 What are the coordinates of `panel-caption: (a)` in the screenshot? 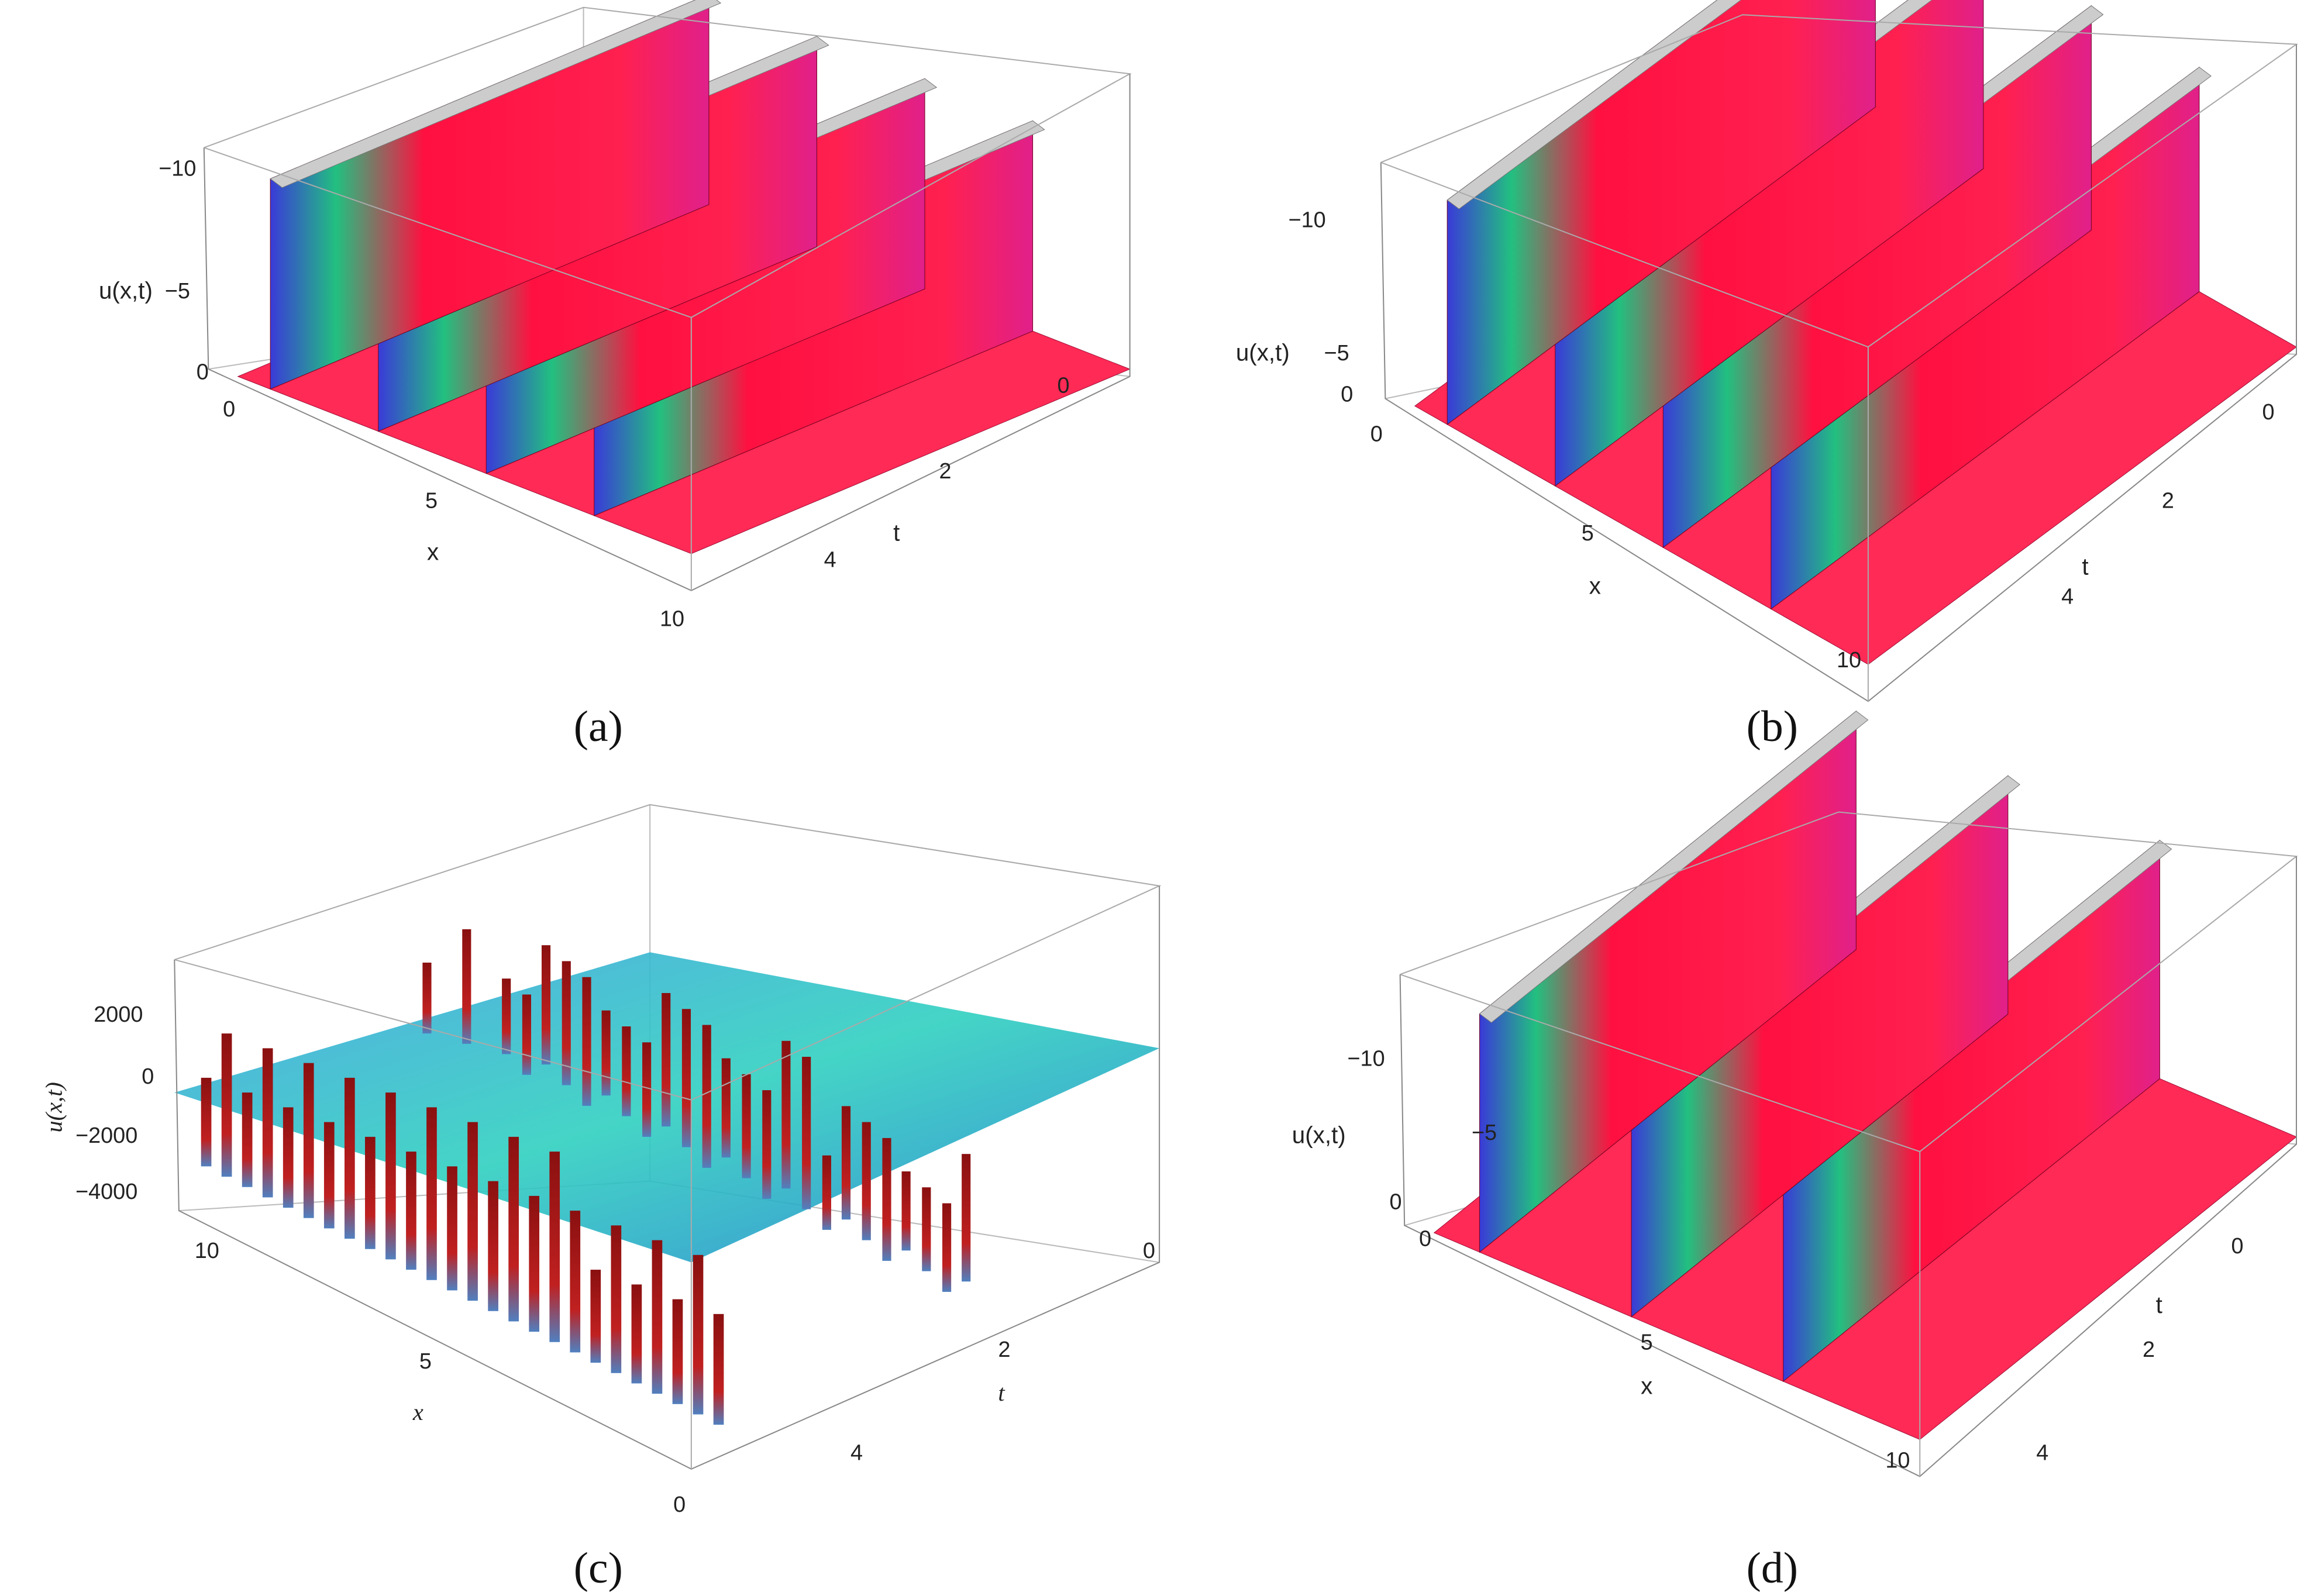 It's located at (598, 727).